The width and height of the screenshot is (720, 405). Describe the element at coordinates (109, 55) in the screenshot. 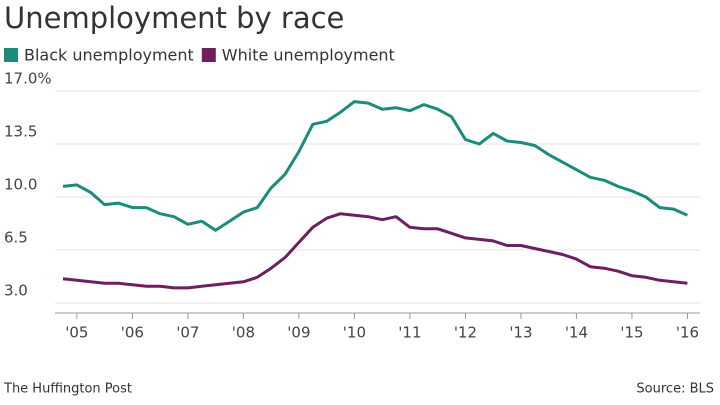

I see `legend-label: Black unemployment` at that location.